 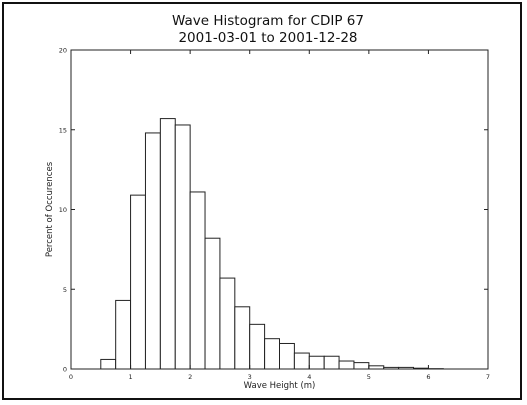 I want to click on y-tick-label: 20, so click(x=63, y=51).